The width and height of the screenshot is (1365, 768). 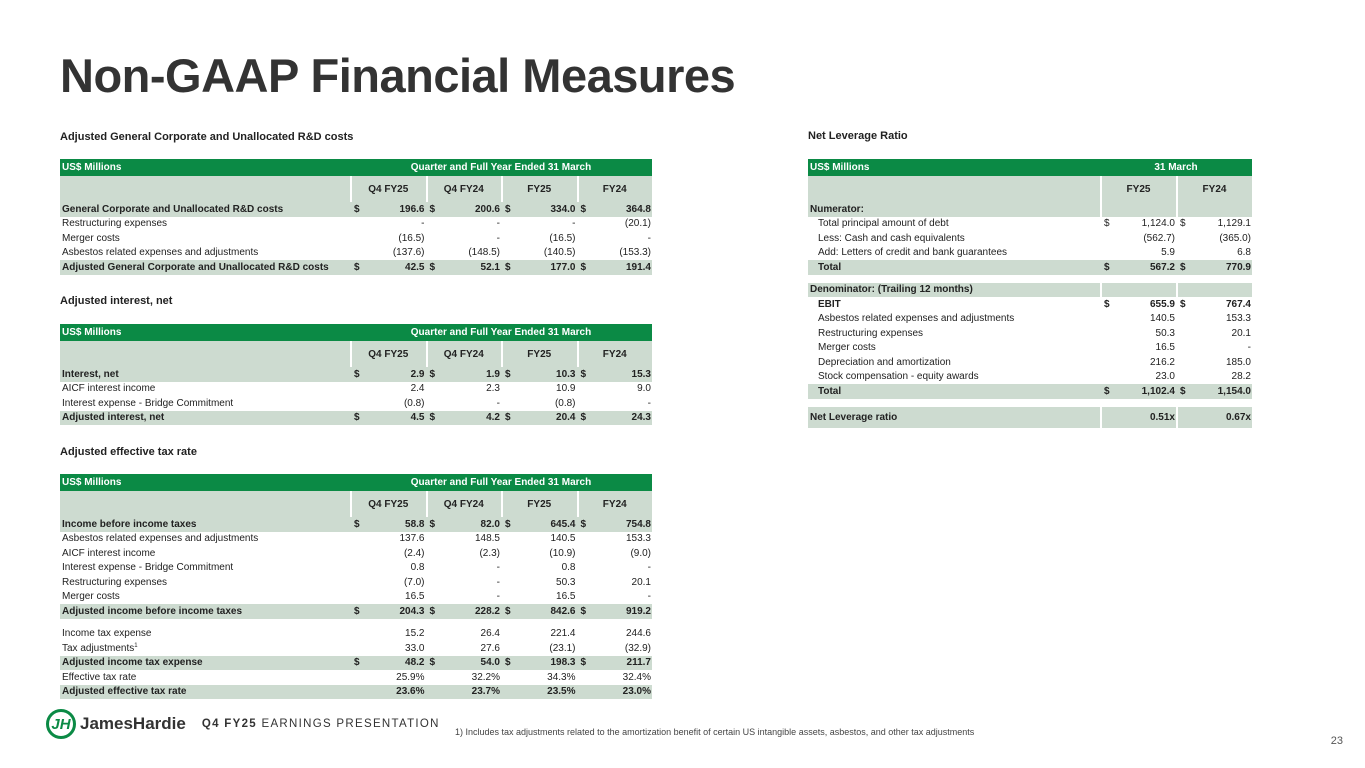 I want to click on row-label-text: Restructuring expenses, so click(x=115, y=224).